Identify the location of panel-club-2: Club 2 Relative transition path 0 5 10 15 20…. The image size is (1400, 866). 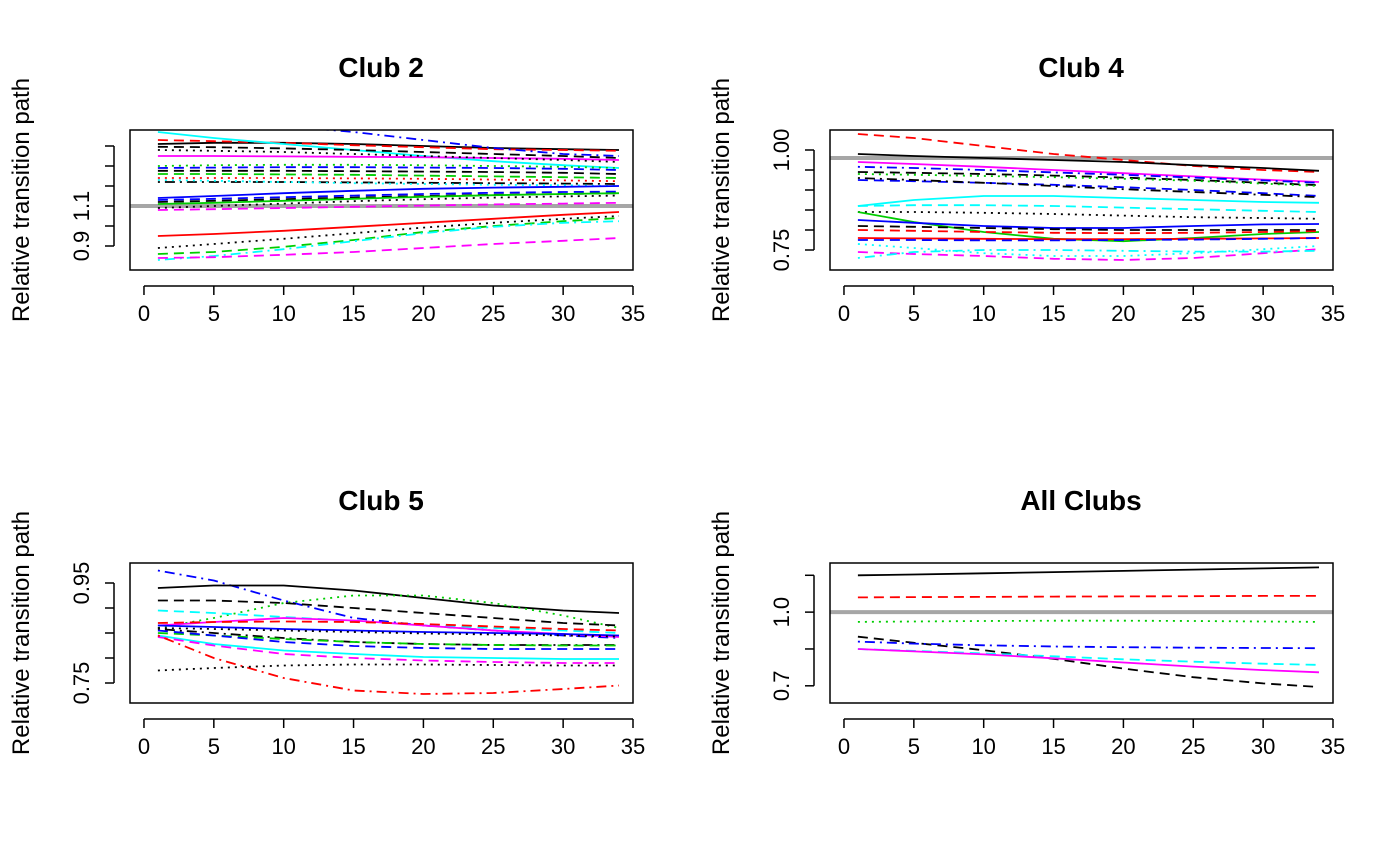
(326, 189).